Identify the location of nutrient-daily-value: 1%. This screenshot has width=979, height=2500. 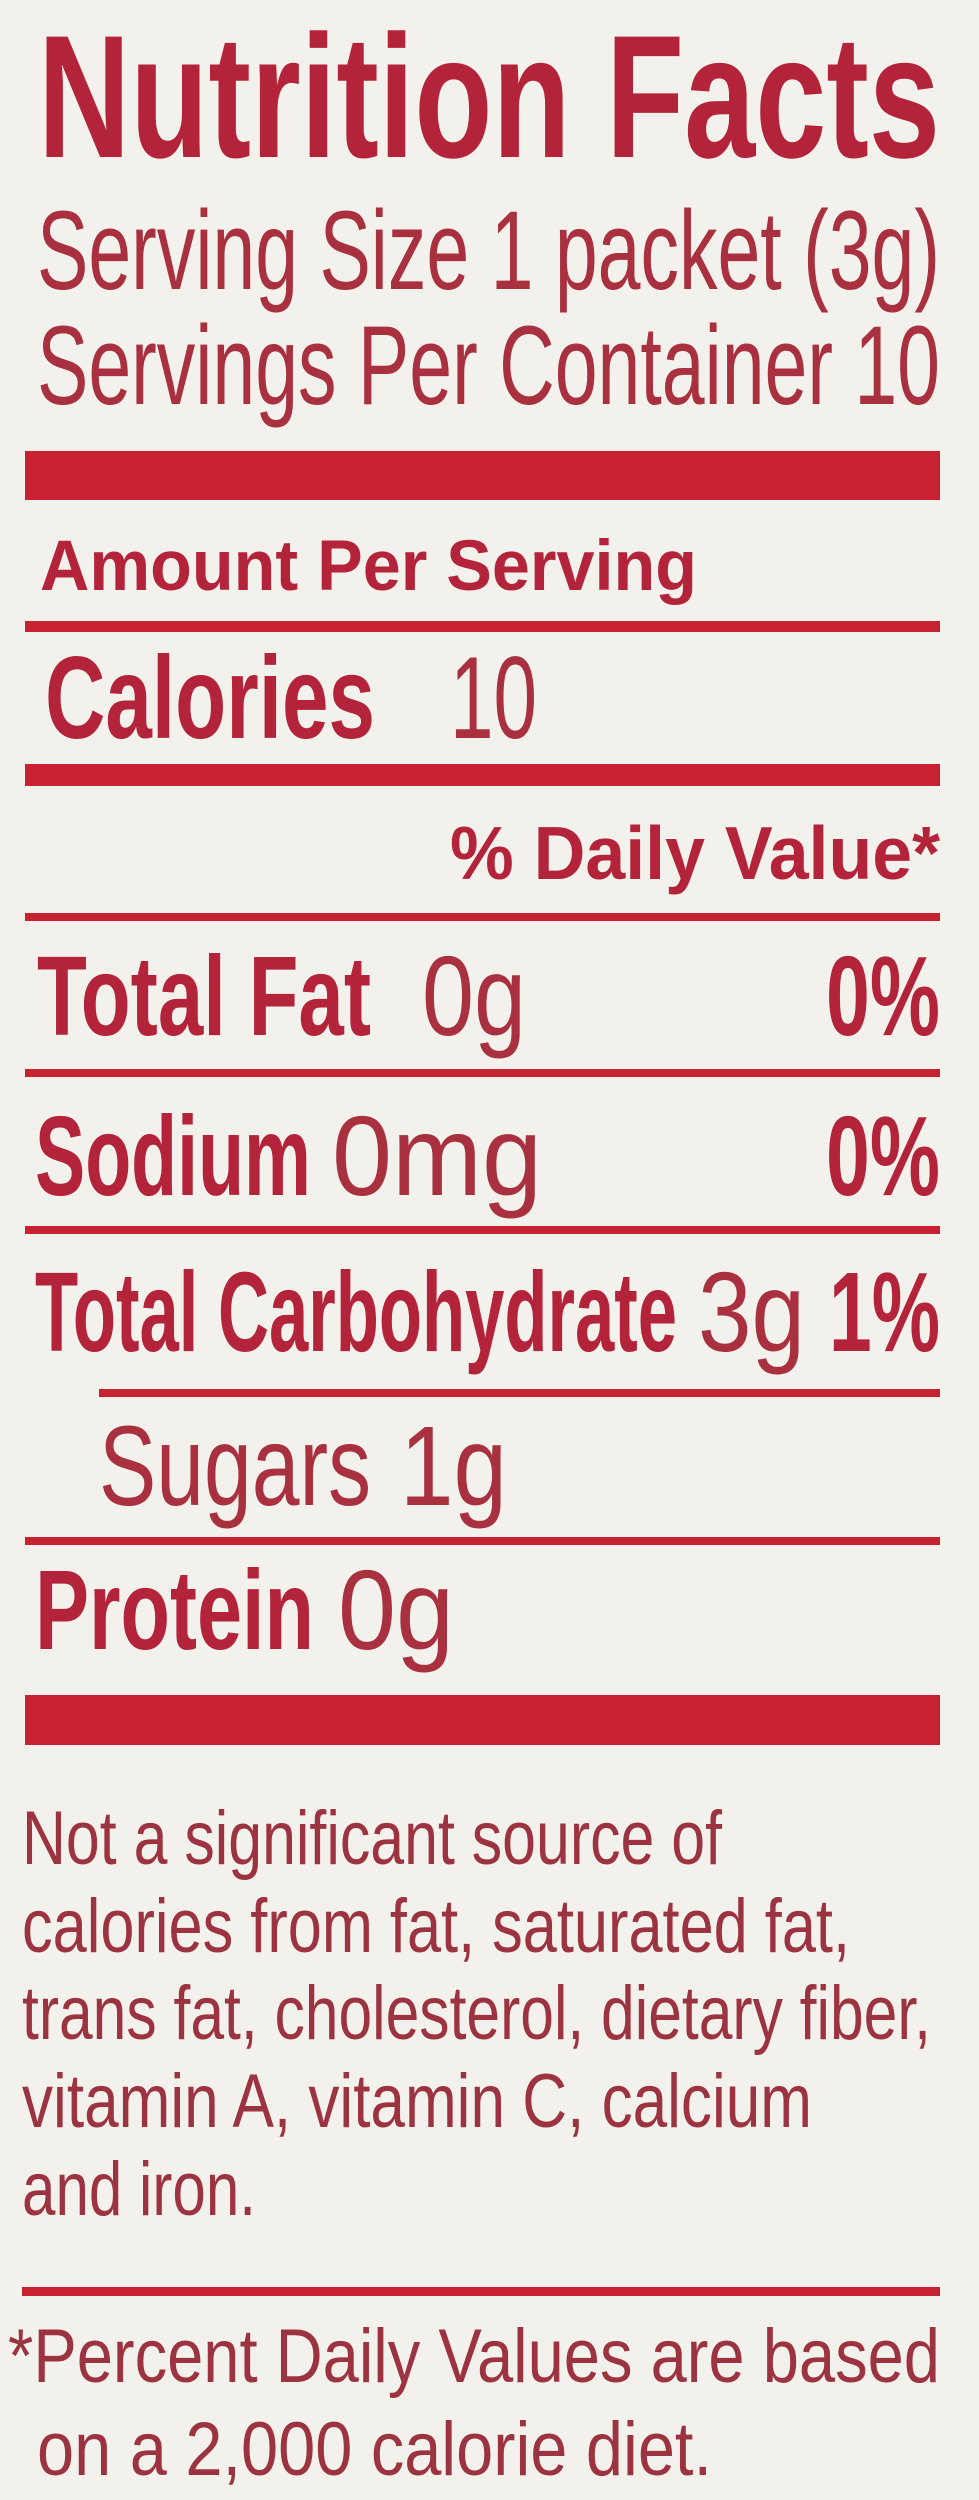
(884, 1312).